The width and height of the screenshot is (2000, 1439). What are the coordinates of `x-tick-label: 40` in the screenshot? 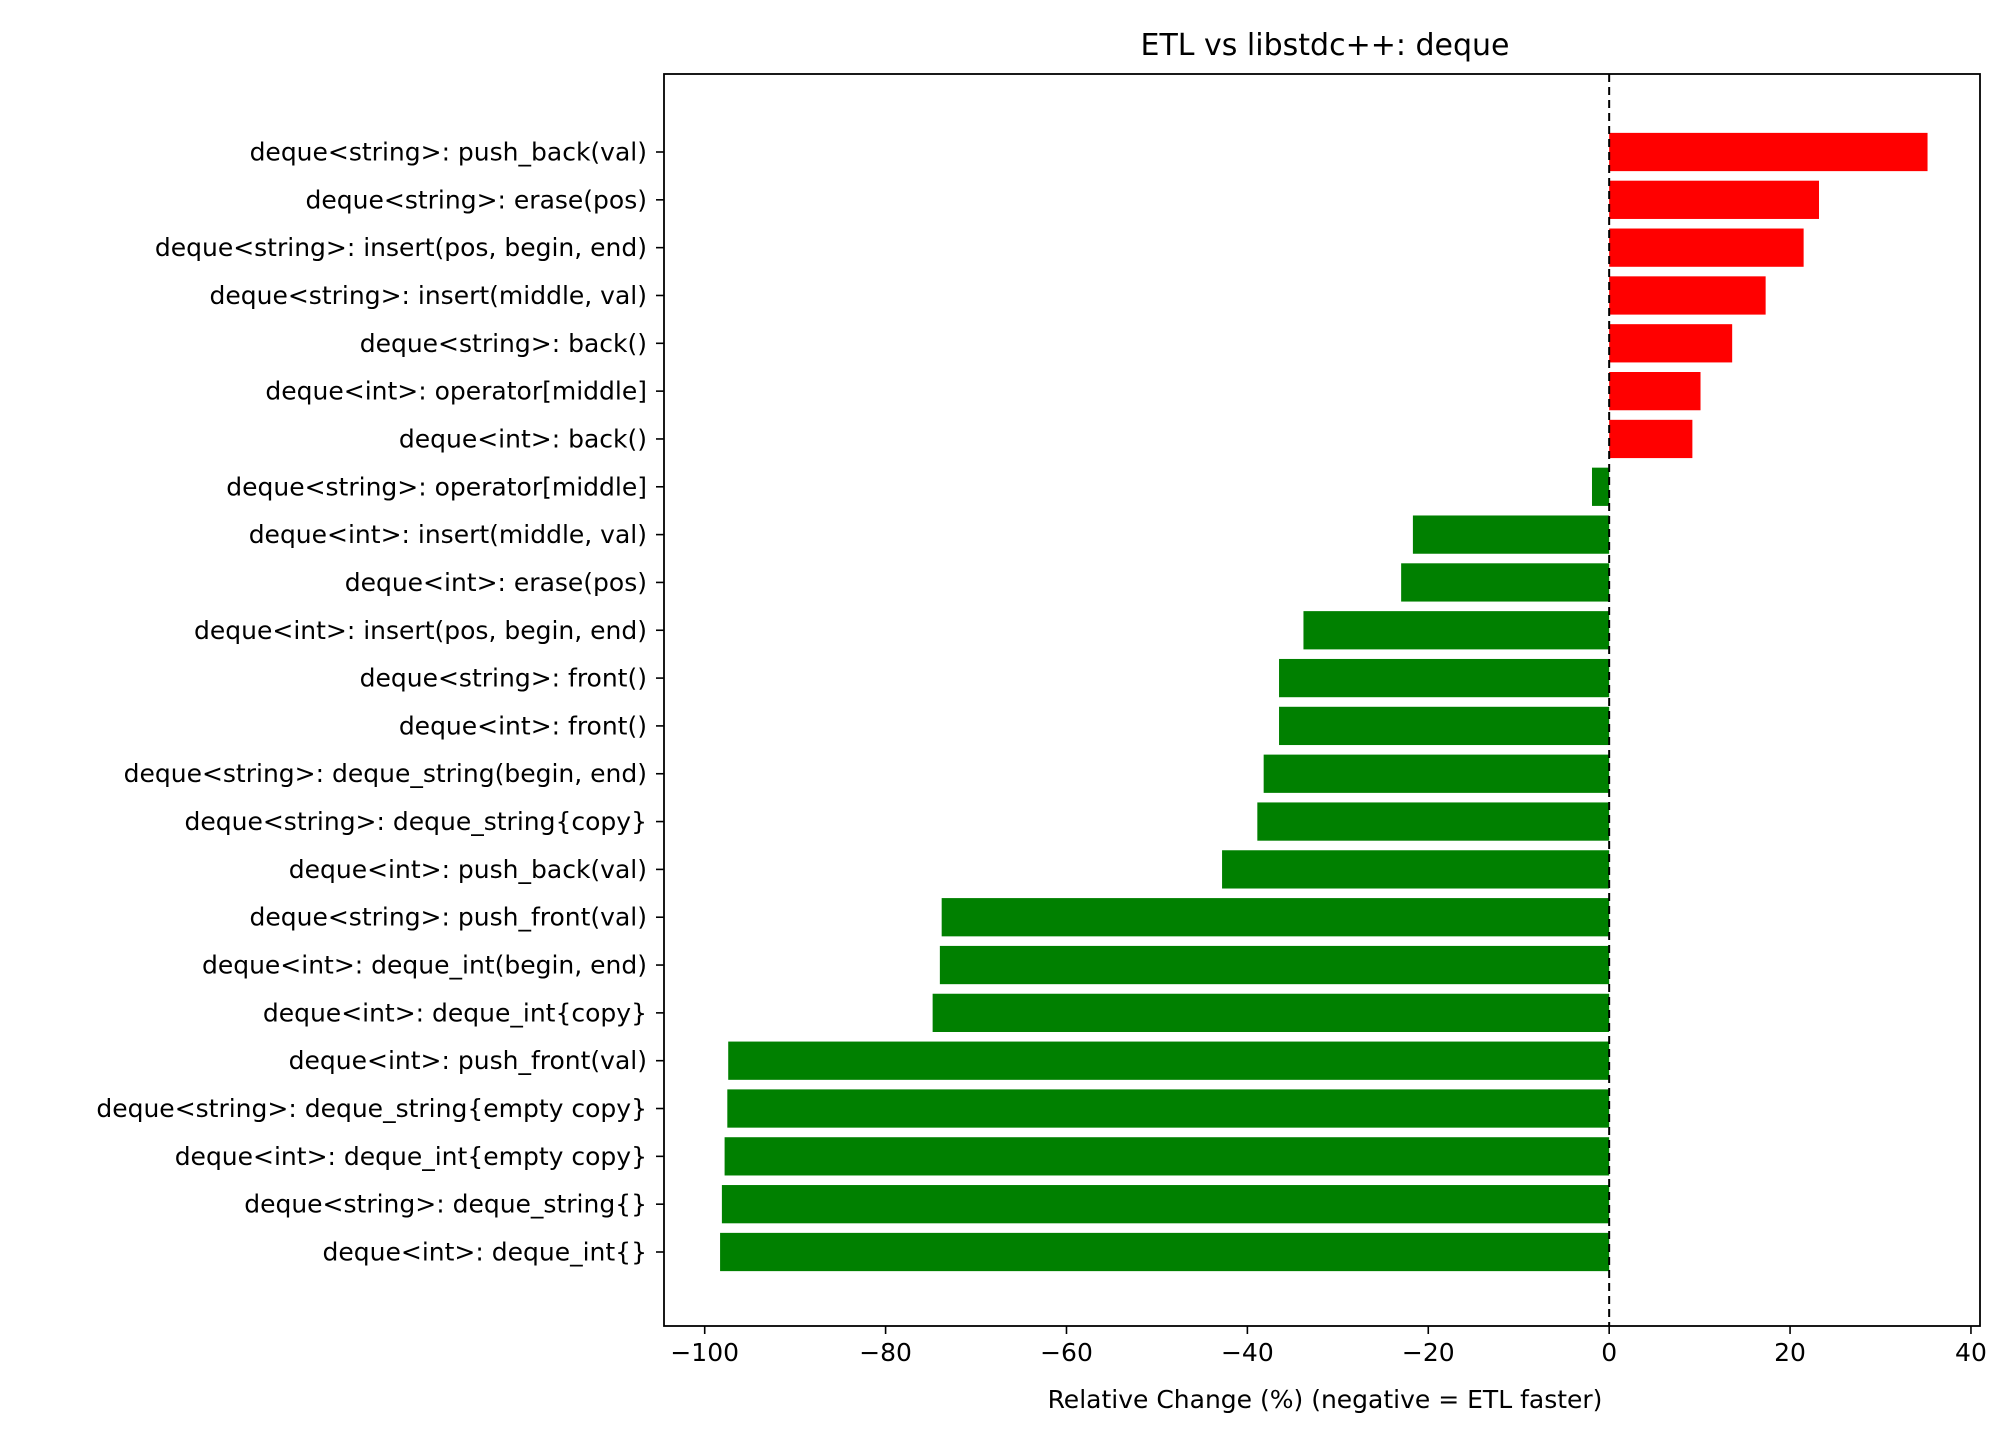 It's located at (1971, 1352).